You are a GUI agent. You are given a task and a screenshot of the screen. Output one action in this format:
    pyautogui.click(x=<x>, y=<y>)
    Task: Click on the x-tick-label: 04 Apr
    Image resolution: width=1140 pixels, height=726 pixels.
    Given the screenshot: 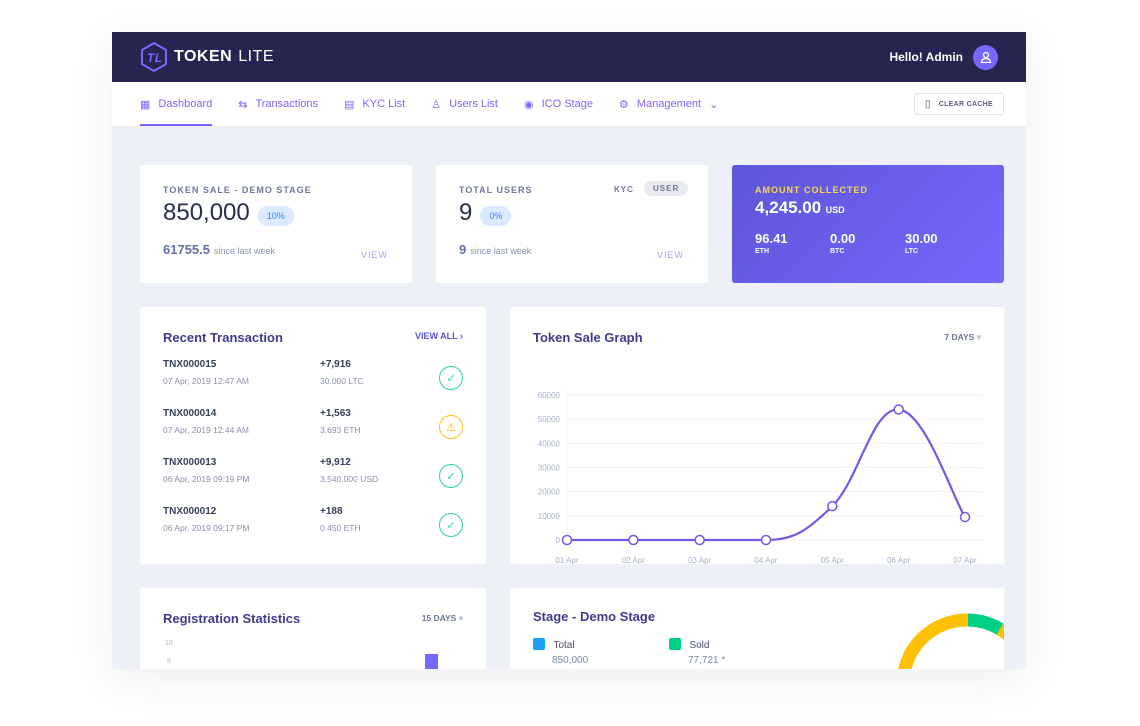 What is the action you would take?
    pyautogui.click(x=765, y=560)
    